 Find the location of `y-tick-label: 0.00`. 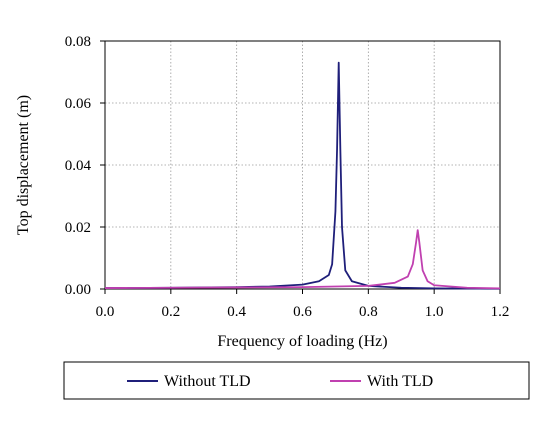

y-tick-label: 0.00 is located at coordinates (78, 290).